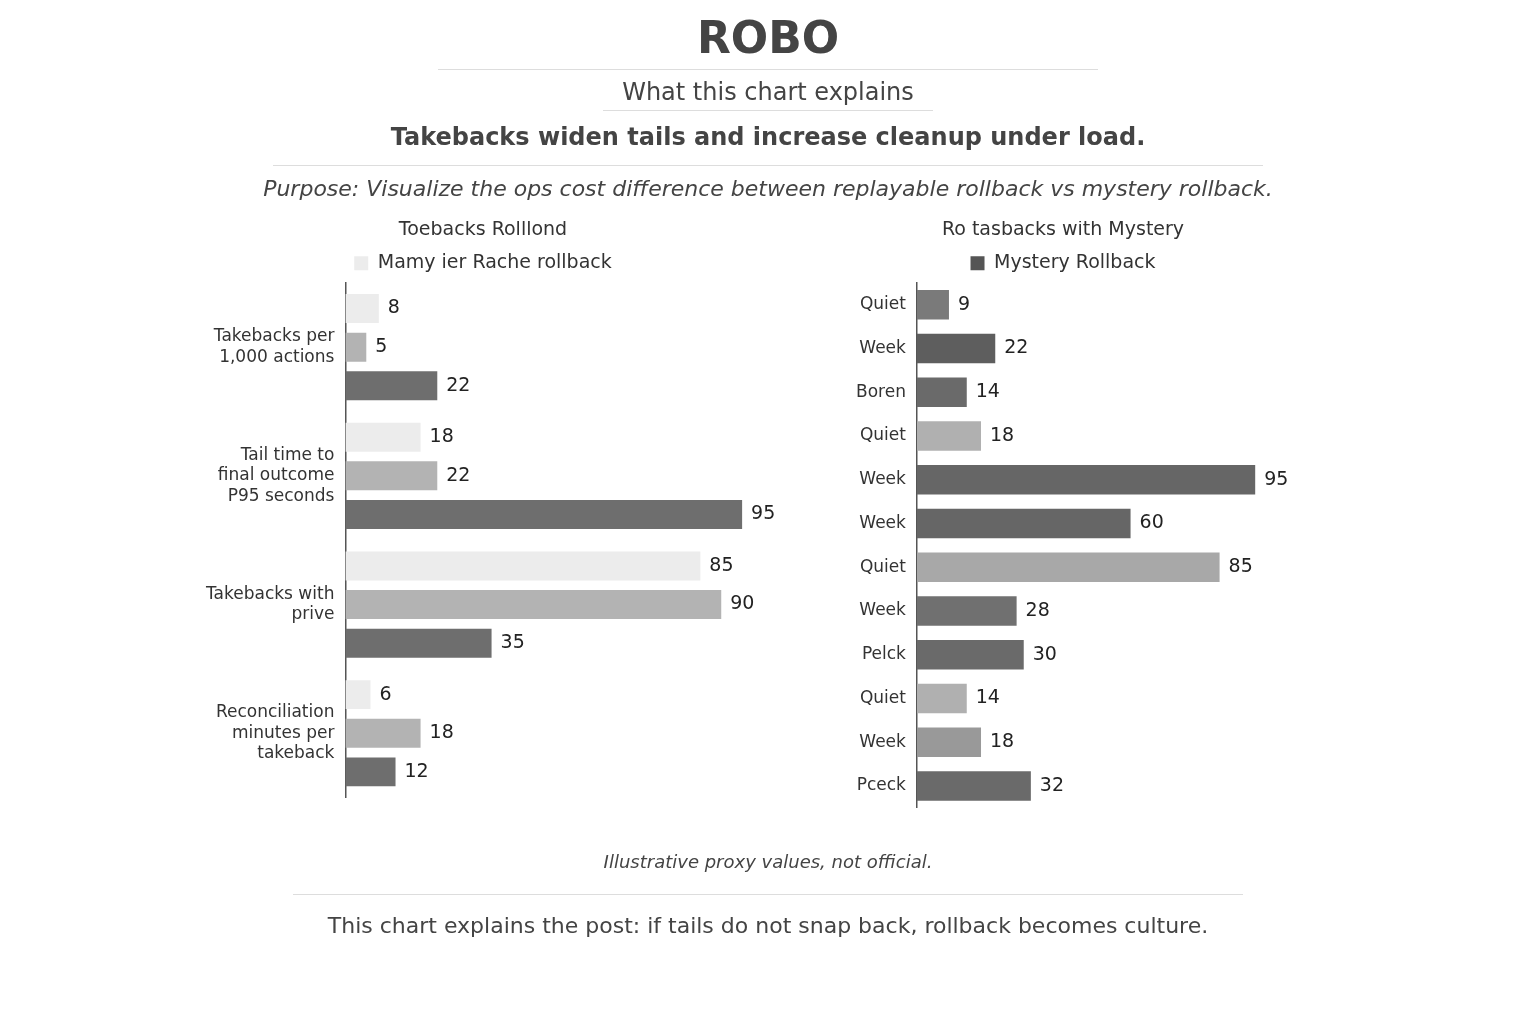 The height and width of the screenshot is (1024, 1536). I want to click on data-label: 35, so click(512, 641).